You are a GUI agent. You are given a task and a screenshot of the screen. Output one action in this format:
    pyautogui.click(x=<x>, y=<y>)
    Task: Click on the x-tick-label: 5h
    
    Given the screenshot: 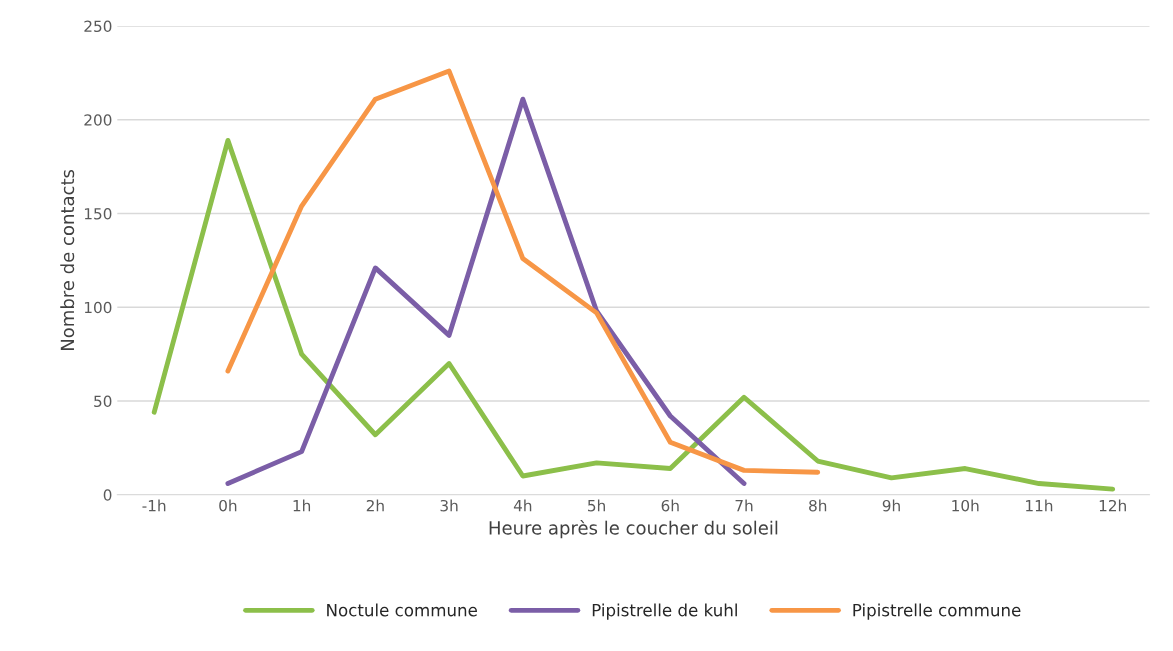 What is the action you would take?
    pyautogui.click(x=596, y=505)
    